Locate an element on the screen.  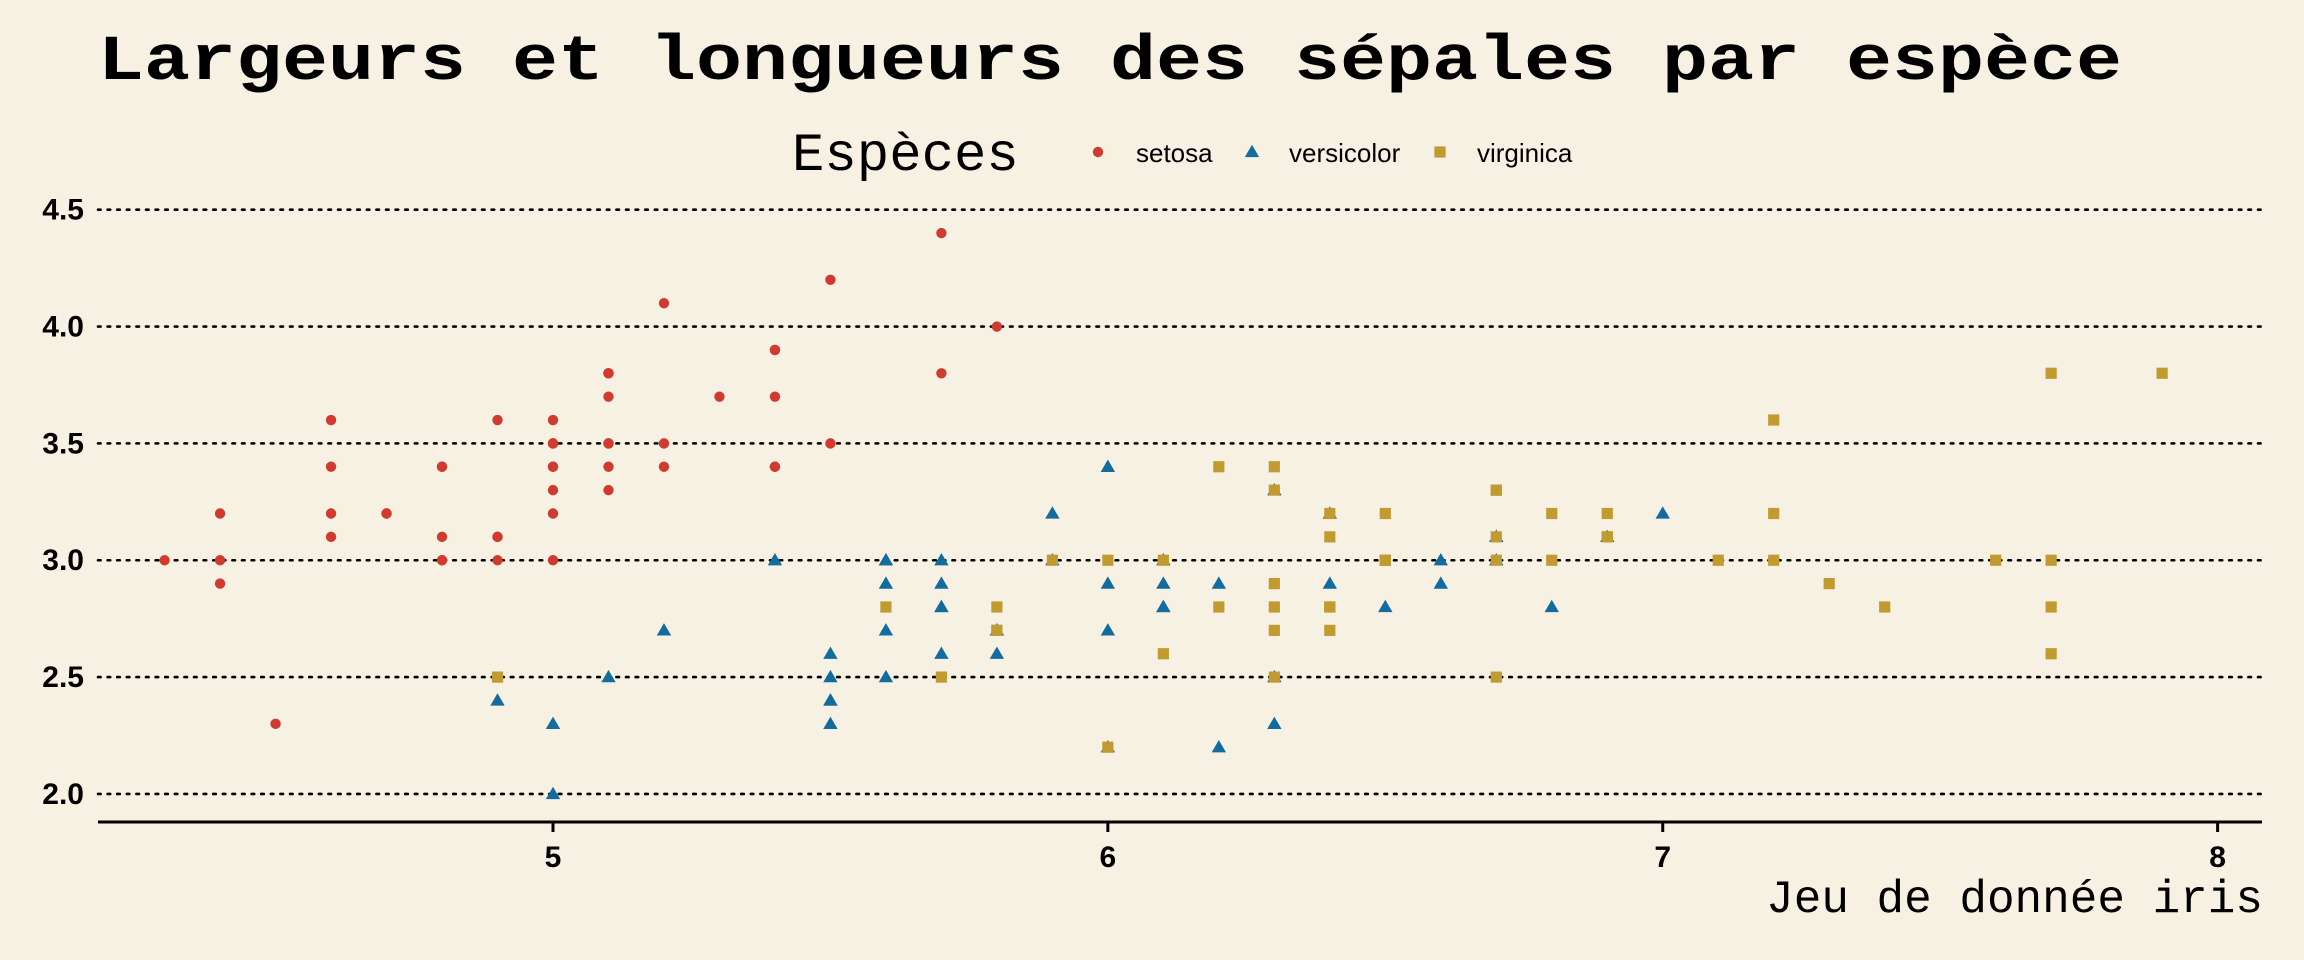
legend-item-versicolor: versicolor is located at coordinates (1322, 153).